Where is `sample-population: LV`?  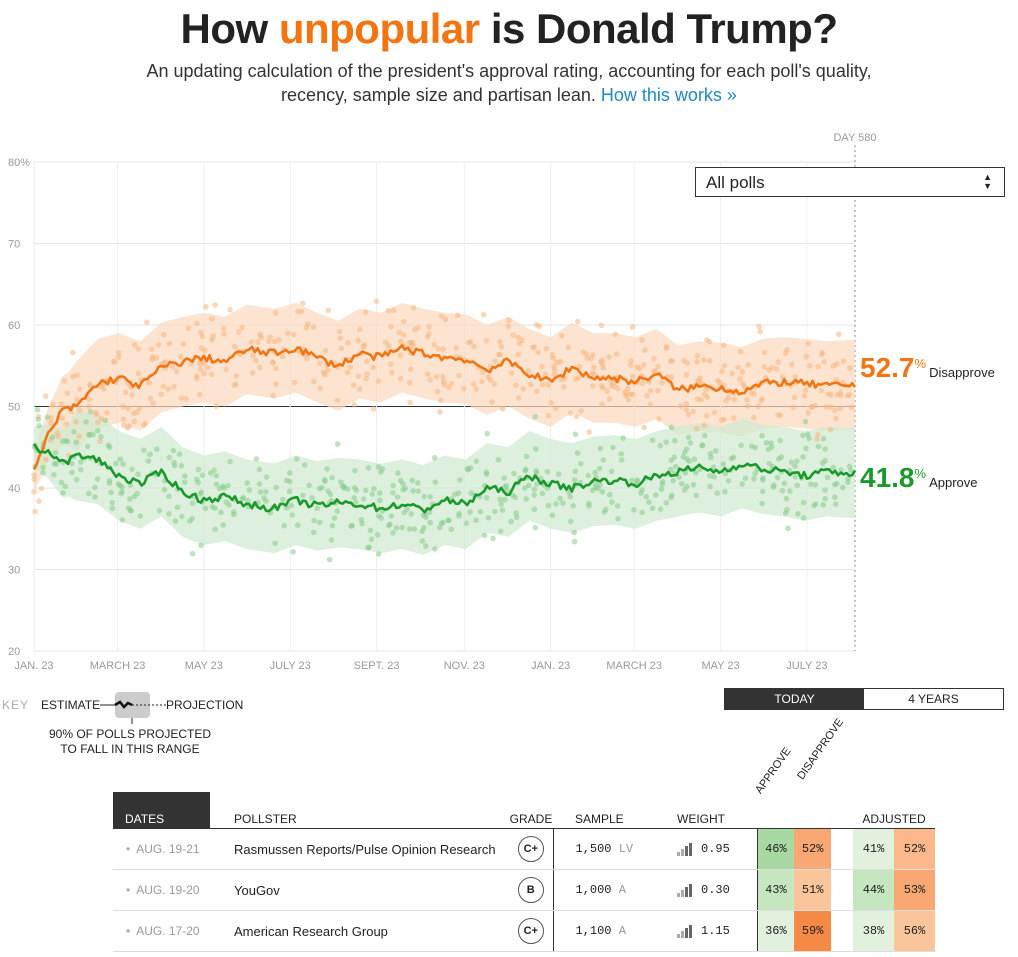
sample-population: LV is located at coordinates (626, 849).